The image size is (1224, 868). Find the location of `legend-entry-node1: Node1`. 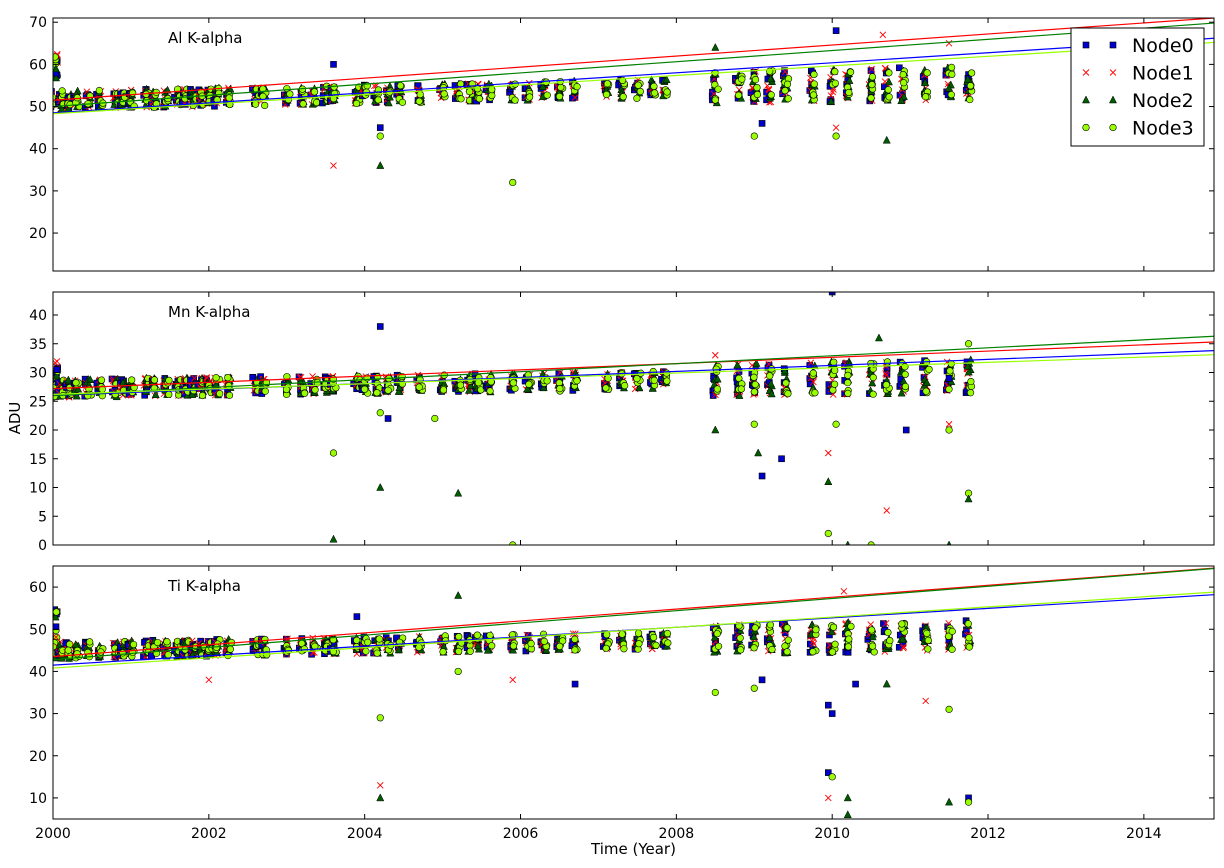

legend-entry-node1: Node1 is located at coordinates (1163, 74).